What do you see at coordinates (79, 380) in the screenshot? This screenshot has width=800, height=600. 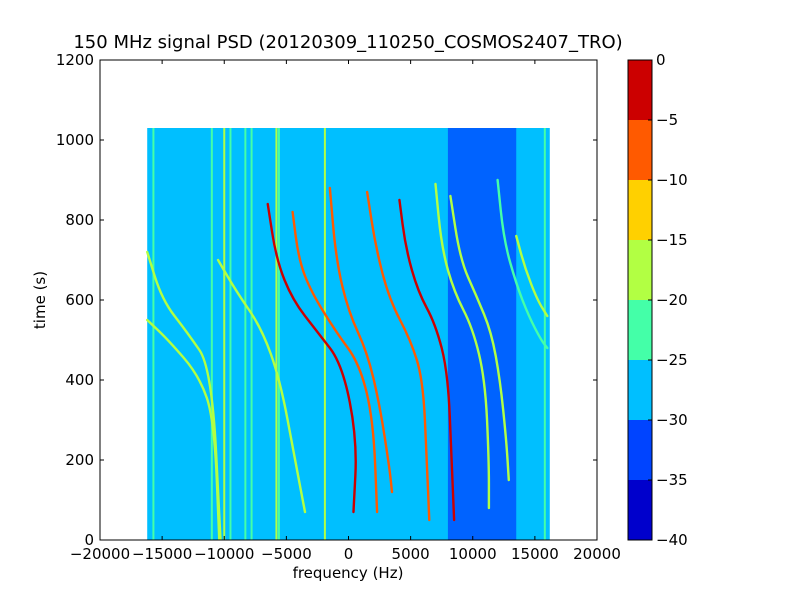 I see `y-tick-label: 400` at bounding box center [79, 380].